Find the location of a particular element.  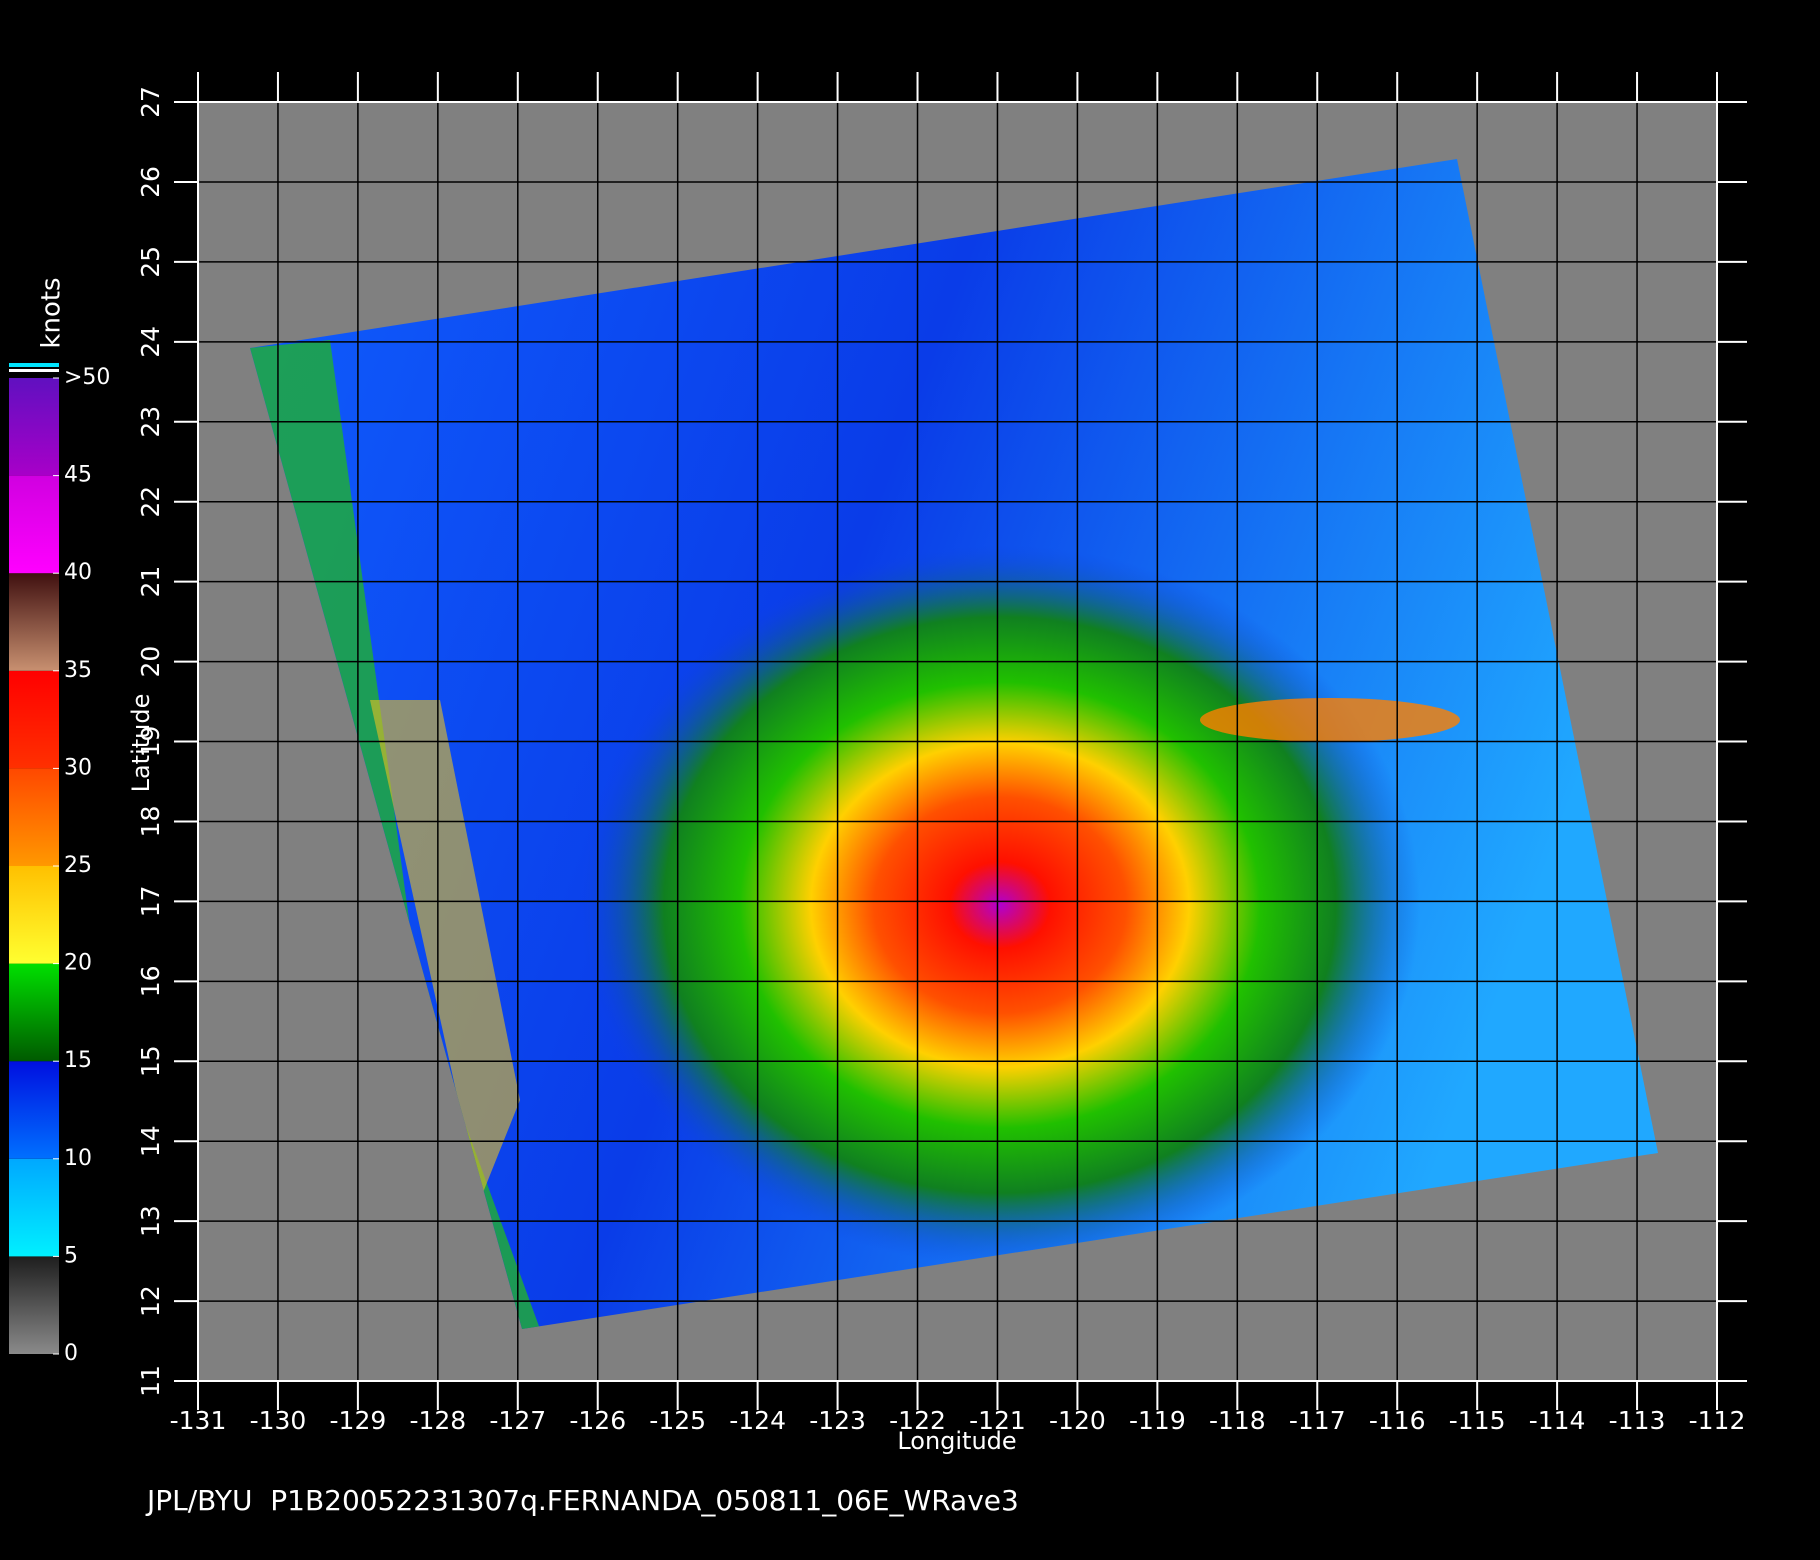

y-tick-label: 20 is located at coordinates (150, 662).